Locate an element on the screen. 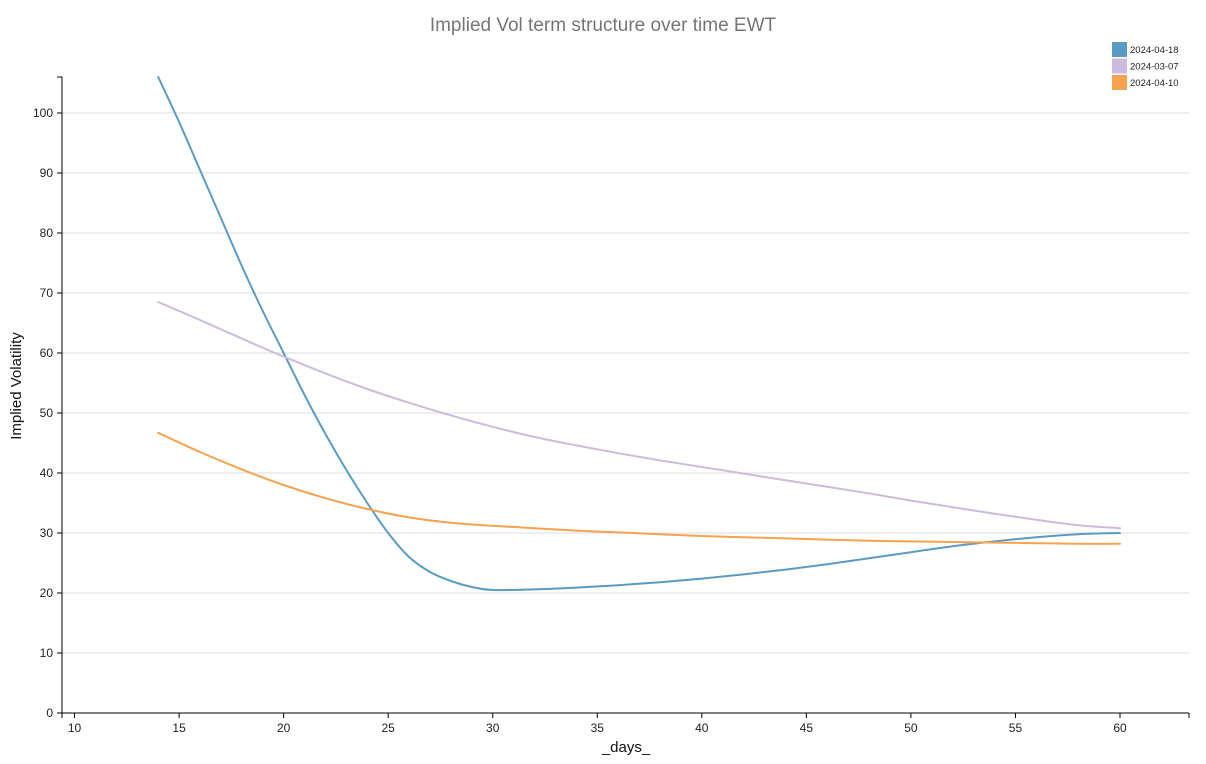 This screenshot has width=1206, height=764. y-tick-label: 80 is located at coordinates (47, 233).